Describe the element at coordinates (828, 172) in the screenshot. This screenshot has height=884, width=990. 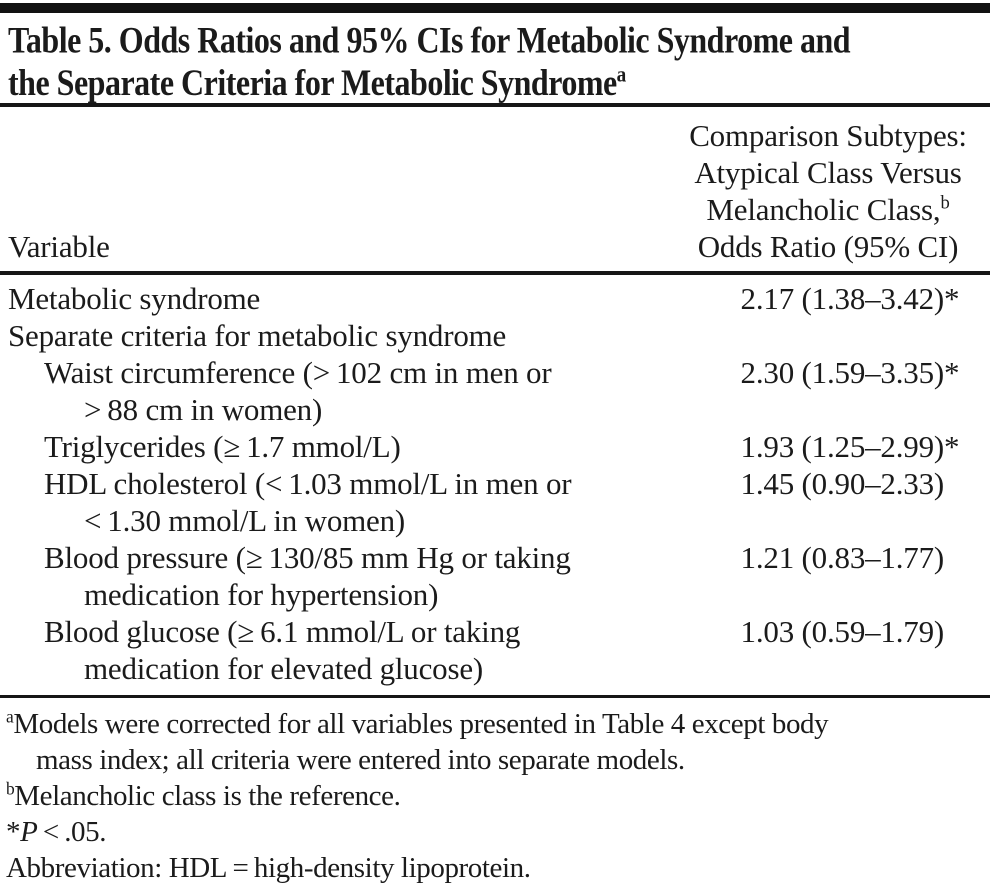
I see `comparison-header-line2: Atypical Class Versus` at that location.